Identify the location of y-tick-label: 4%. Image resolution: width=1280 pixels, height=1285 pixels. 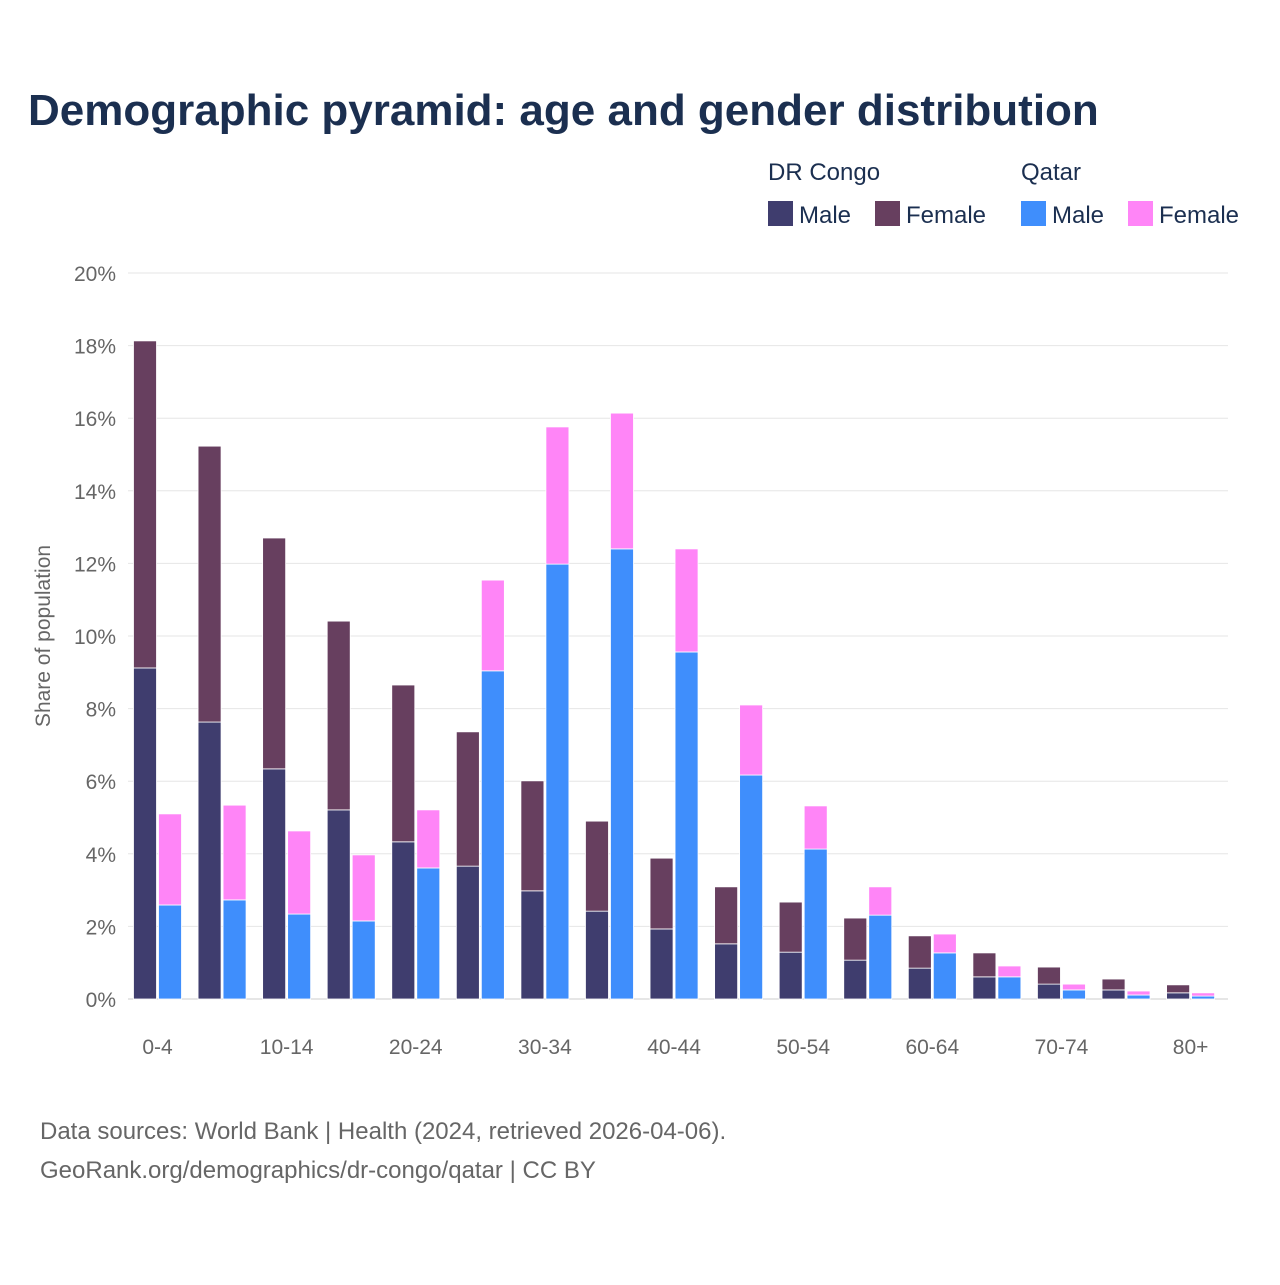
(101, 855).